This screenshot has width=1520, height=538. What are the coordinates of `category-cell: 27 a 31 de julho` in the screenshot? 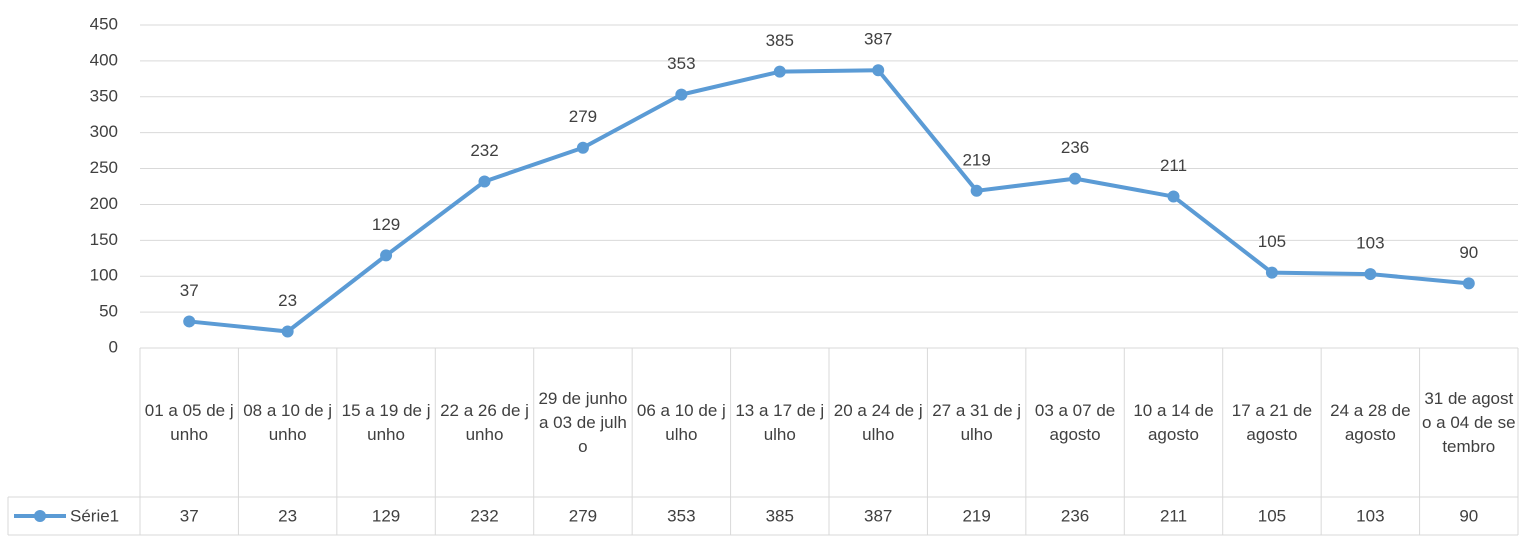 It's located at (977, 422).